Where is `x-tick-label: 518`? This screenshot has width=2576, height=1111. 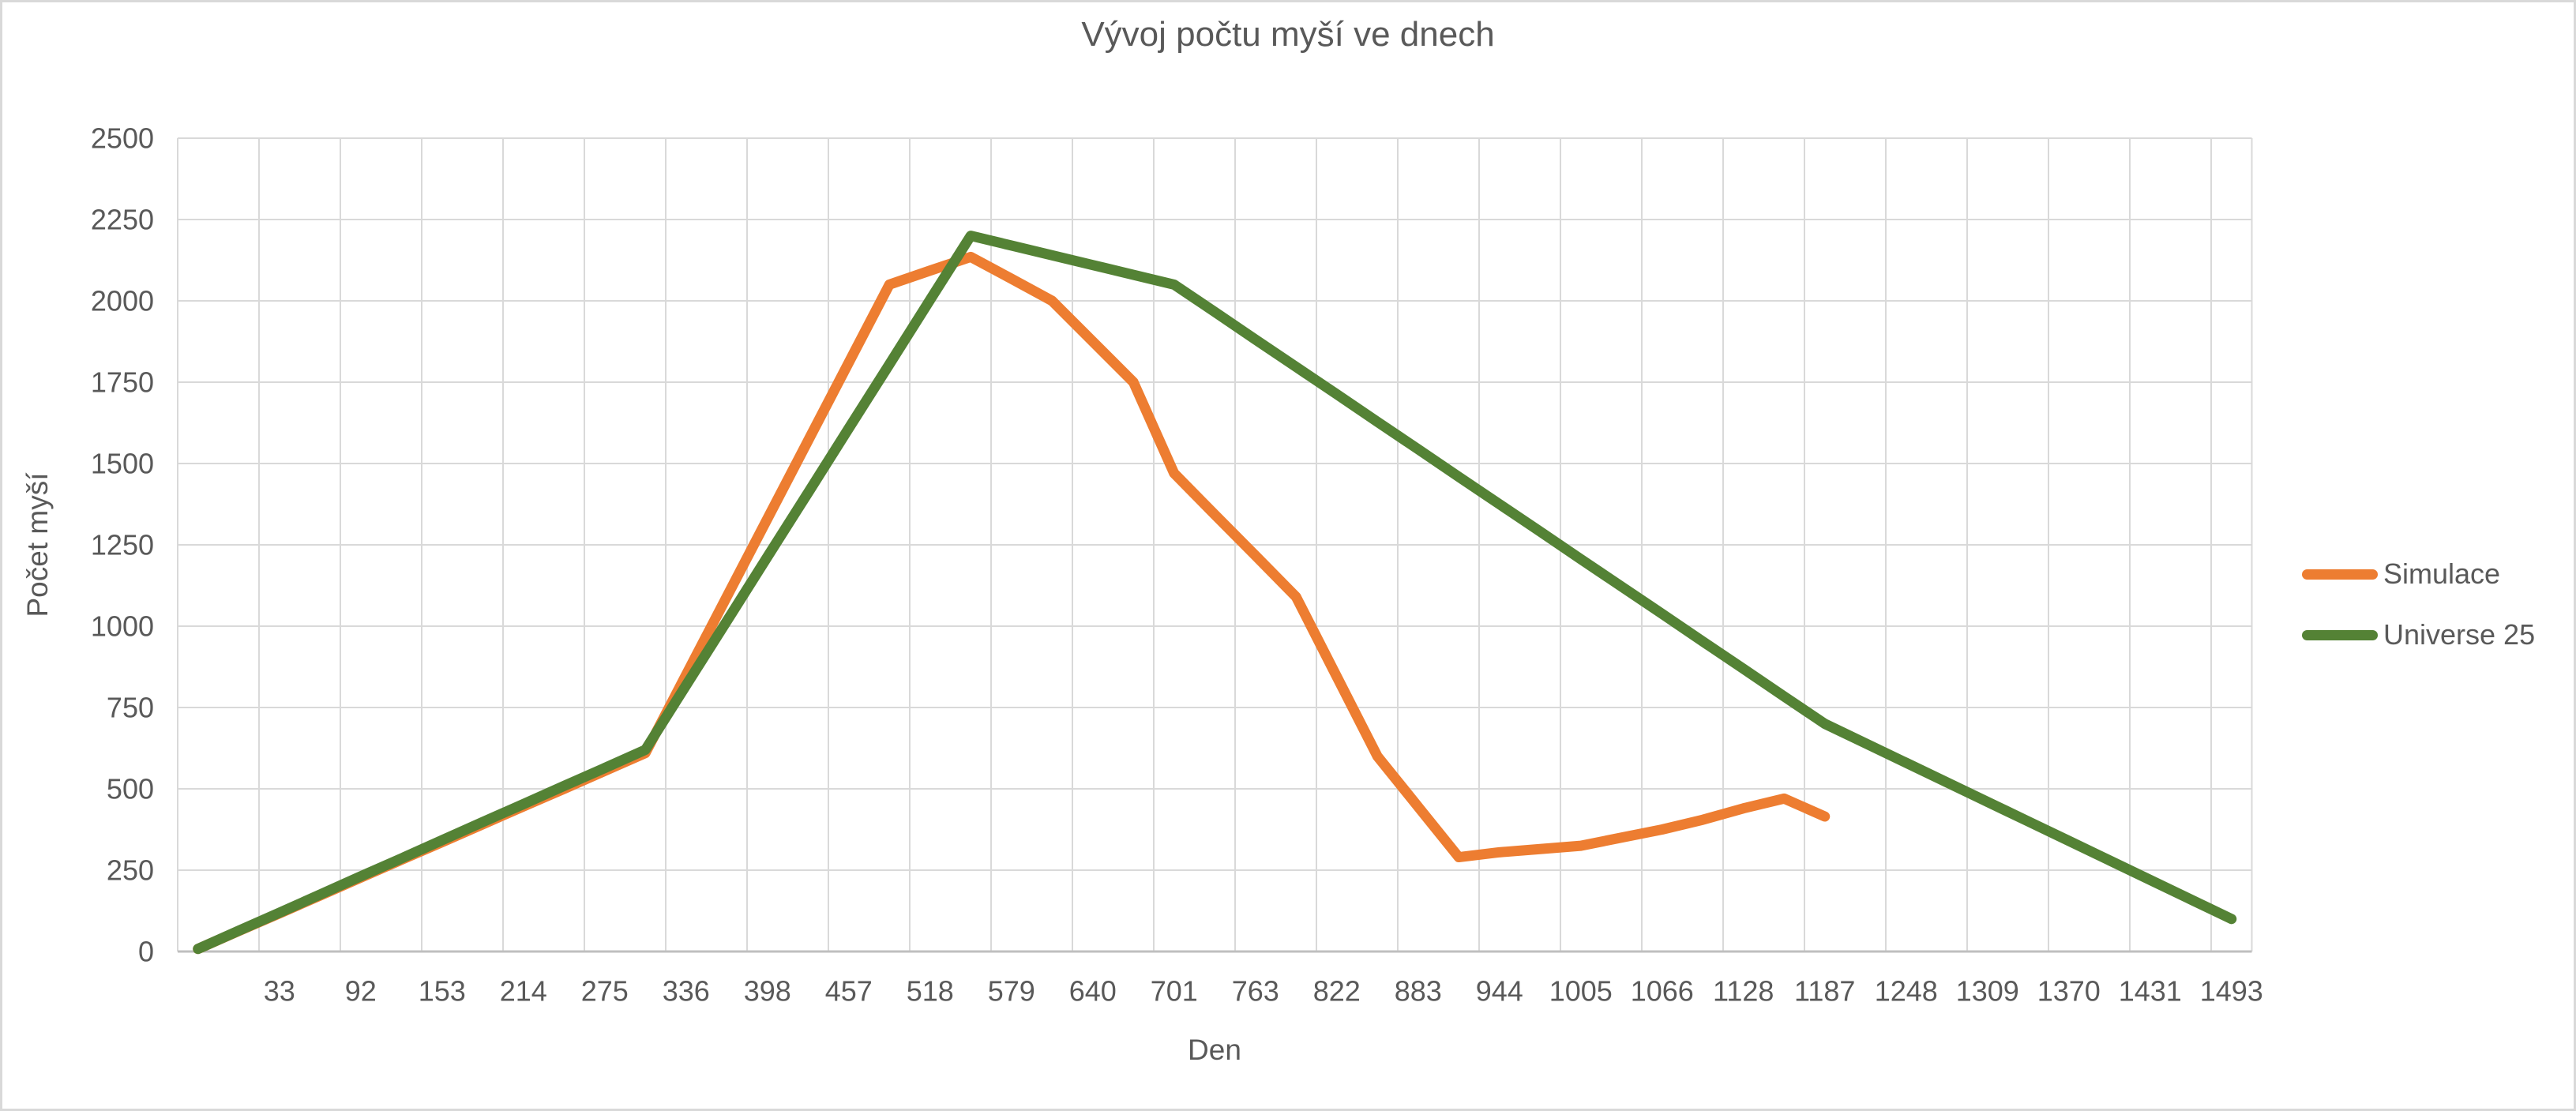 x-tick-label: 518 is located at coordinates (930, 991).